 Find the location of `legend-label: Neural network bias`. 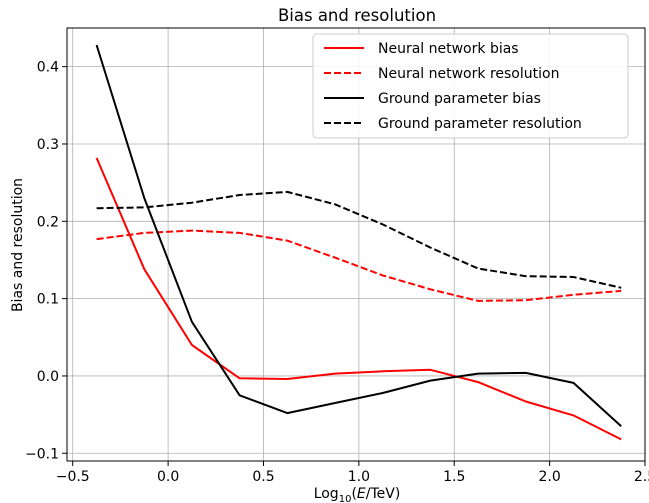

legend-label: Neural network bias is located at coordinates (448, 49).